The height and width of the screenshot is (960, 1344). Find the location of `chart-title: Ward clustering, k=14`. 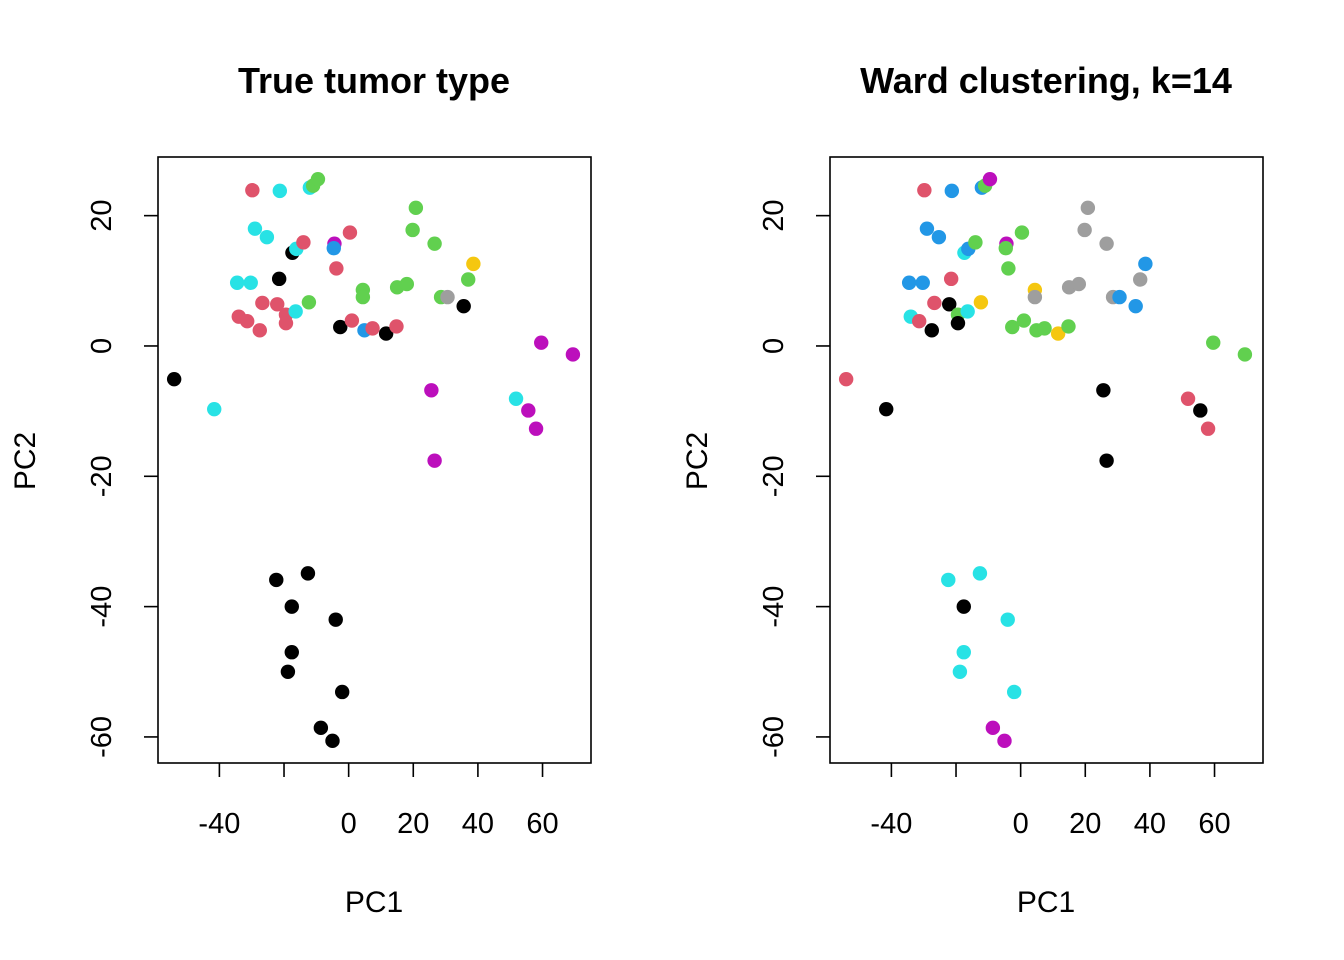

chart-title: Ward clustering, k=14 is located at coordinates (1046, 80).